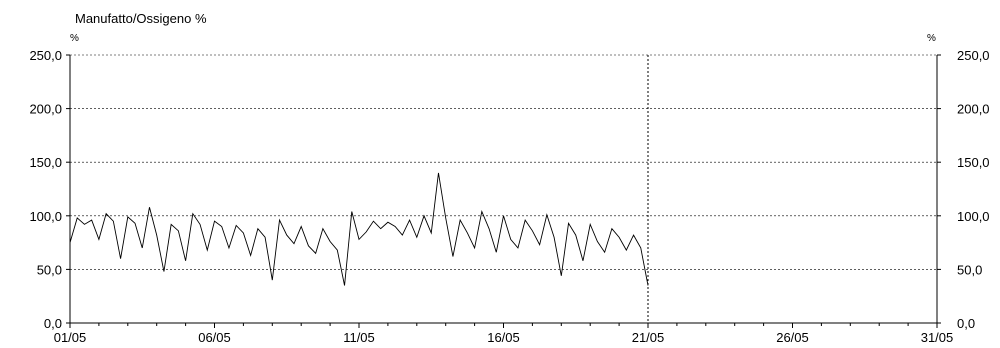  What do you see at coordinates (45, 55) in the screenshot?
I see `y-tick-label-left: 250,0` at bounding box center [45, 55].